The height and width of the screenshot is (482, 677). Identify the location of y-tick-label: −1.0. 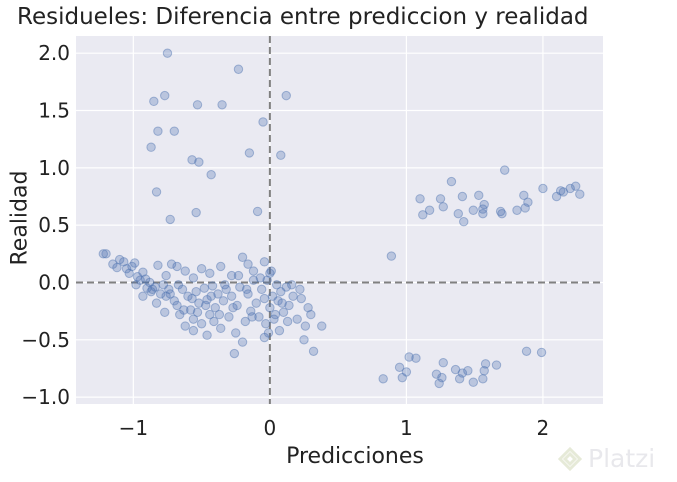
(45, 397).